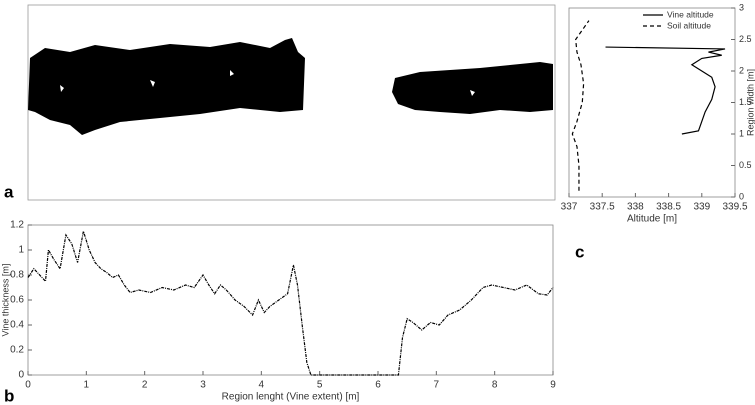  I want to click on x-tick-label: 4, so click(262, 385).